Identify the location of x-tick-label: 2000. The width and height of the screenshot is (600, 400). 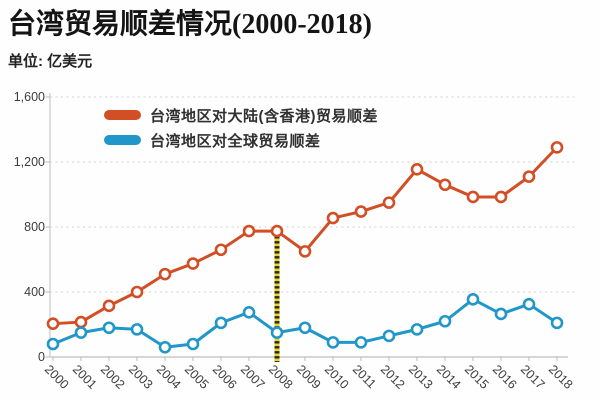
(57, 377).